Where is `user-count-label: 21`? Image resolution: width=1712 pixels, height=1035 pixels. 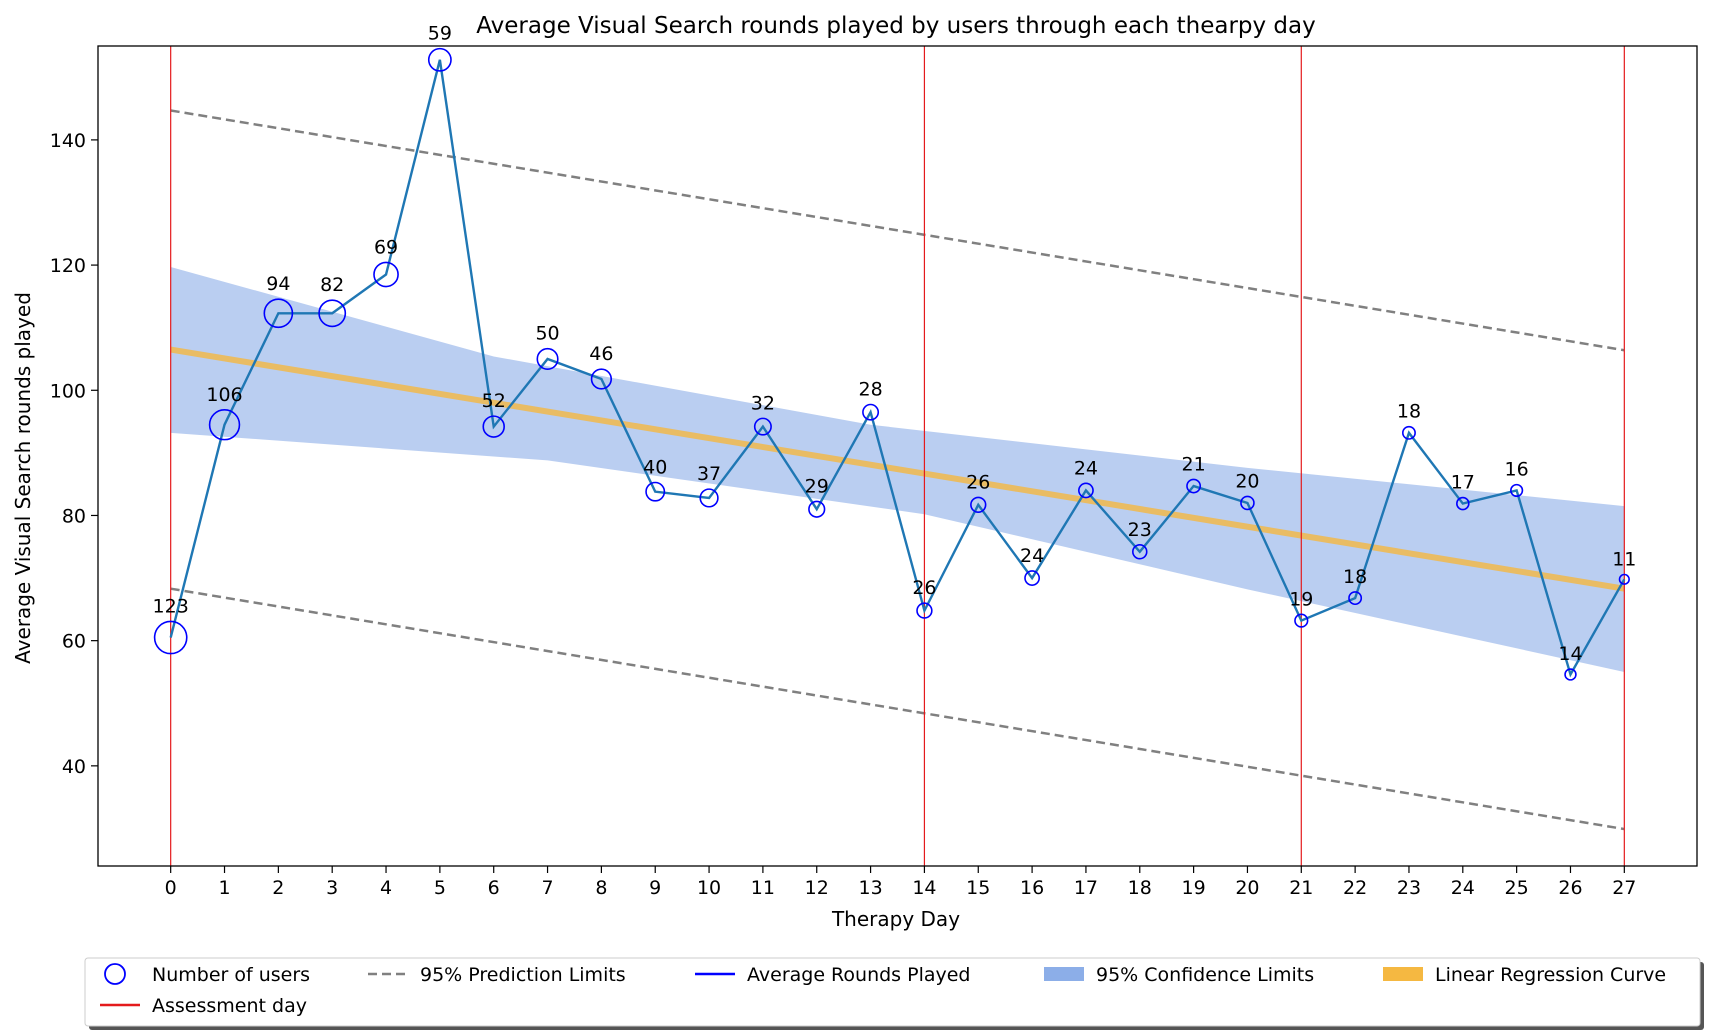 user-count-label: 21 is located at coordinates (1194, 464).